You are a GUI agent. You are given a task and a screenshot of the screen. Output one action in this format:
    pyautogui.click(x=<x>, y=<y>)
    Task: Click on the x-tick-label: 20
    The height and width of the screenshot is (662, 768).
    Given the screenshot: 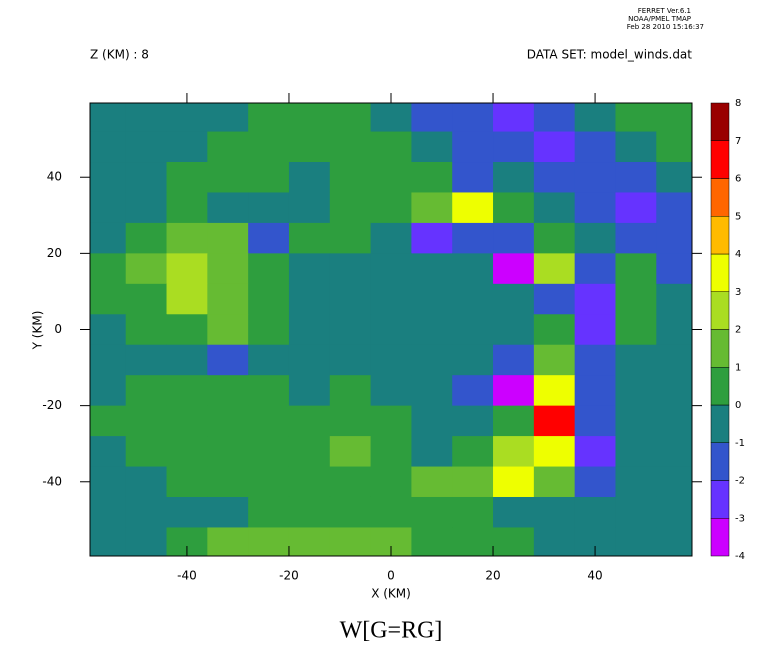 What is the action you would take?
    pyautogui.click(x=492, y=576)
    